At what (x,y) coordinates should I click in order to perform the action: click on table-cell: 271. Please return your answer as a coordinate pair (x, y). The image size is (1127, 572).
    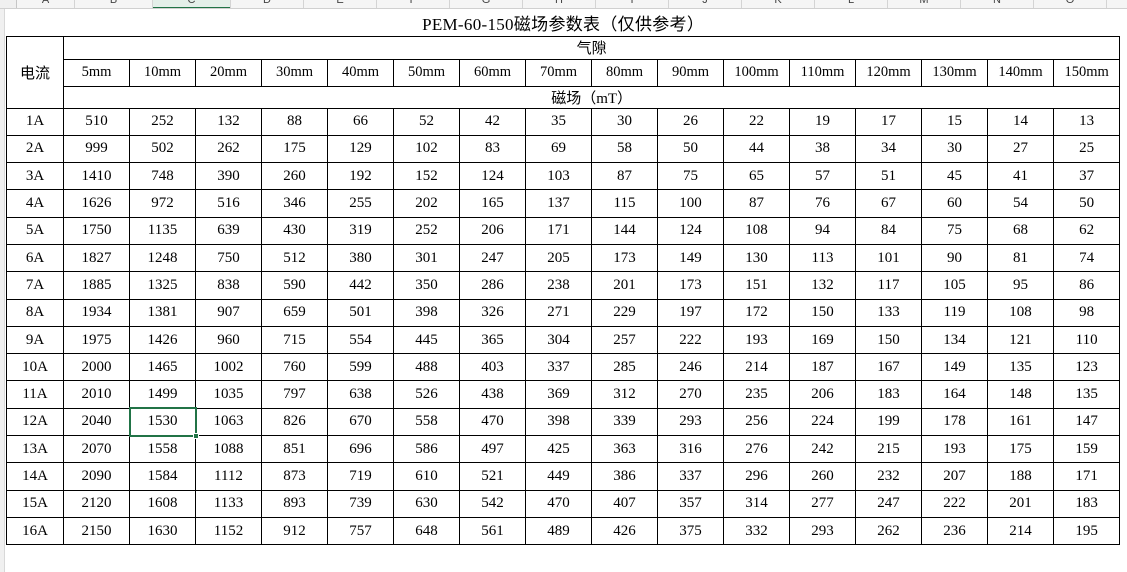
    Looking at the image, I should click on (558, 312).